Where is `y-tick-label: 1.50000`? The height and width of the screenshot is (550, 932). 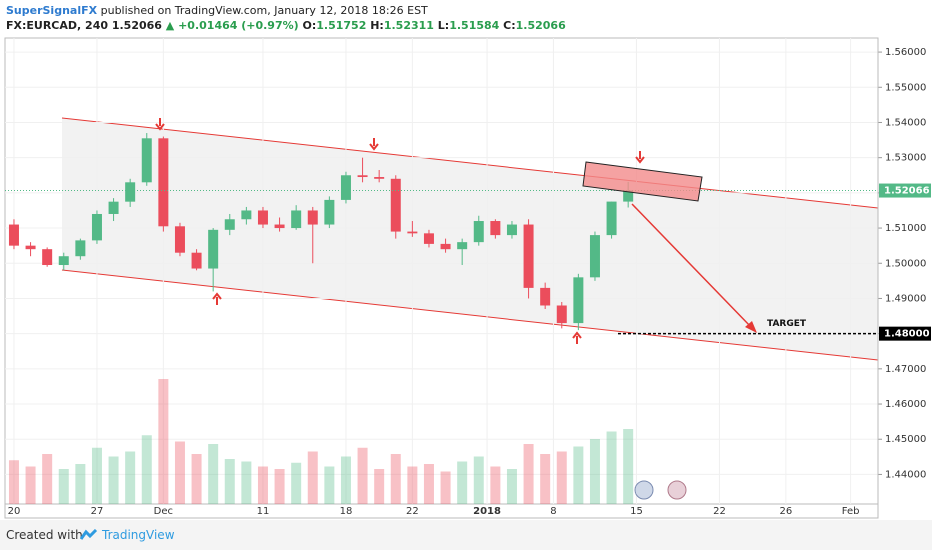
y-tick-label: 1.50000 is located at coordinates (905, 263).